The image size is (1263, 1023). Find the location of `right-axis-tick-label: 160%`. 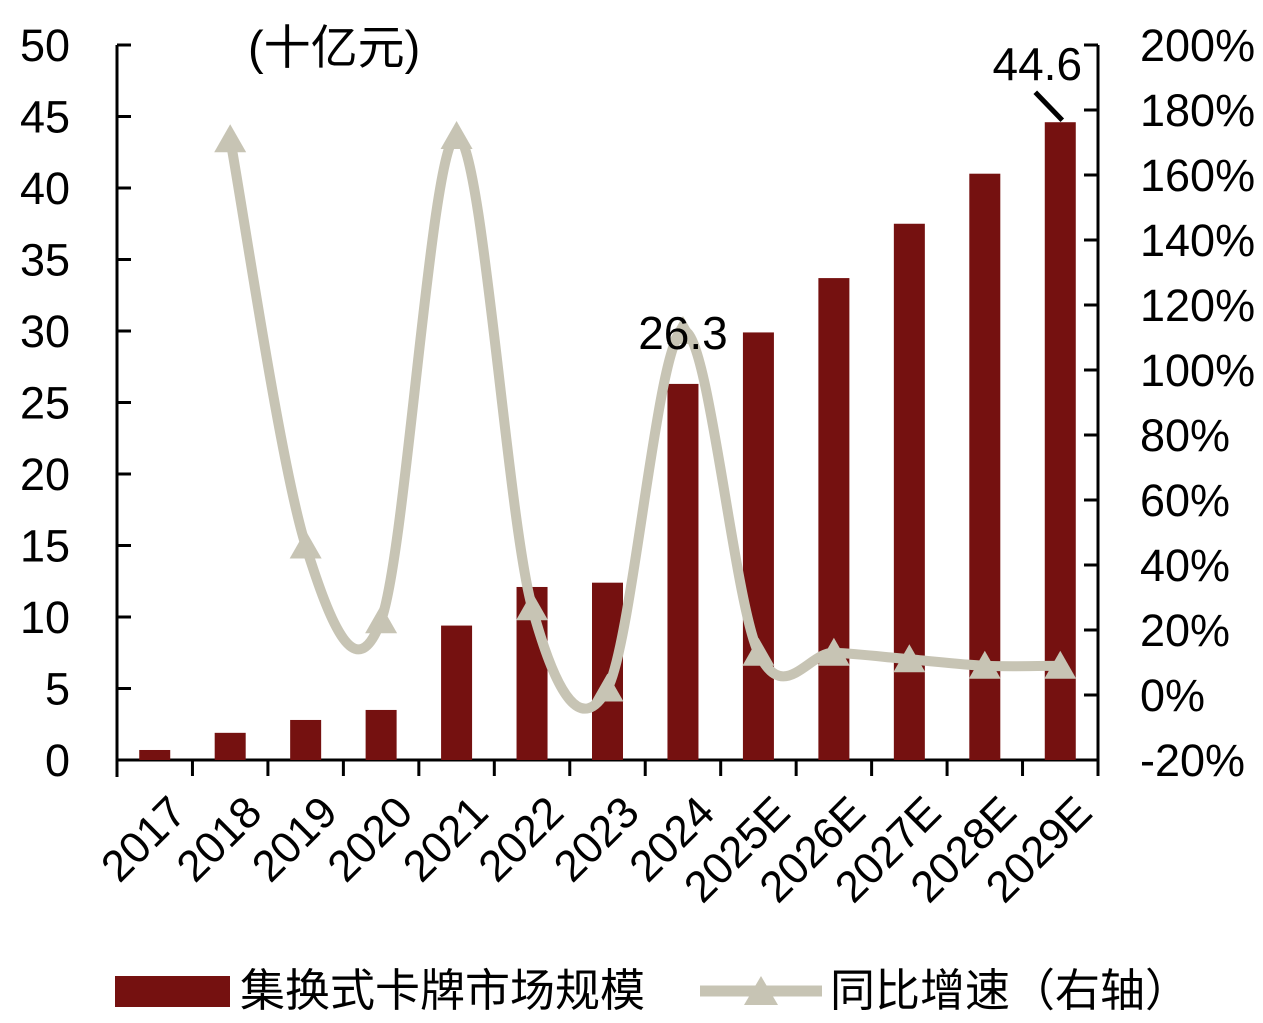

right-axis-tick-label: 160% is located at coordinates (1197, 175).